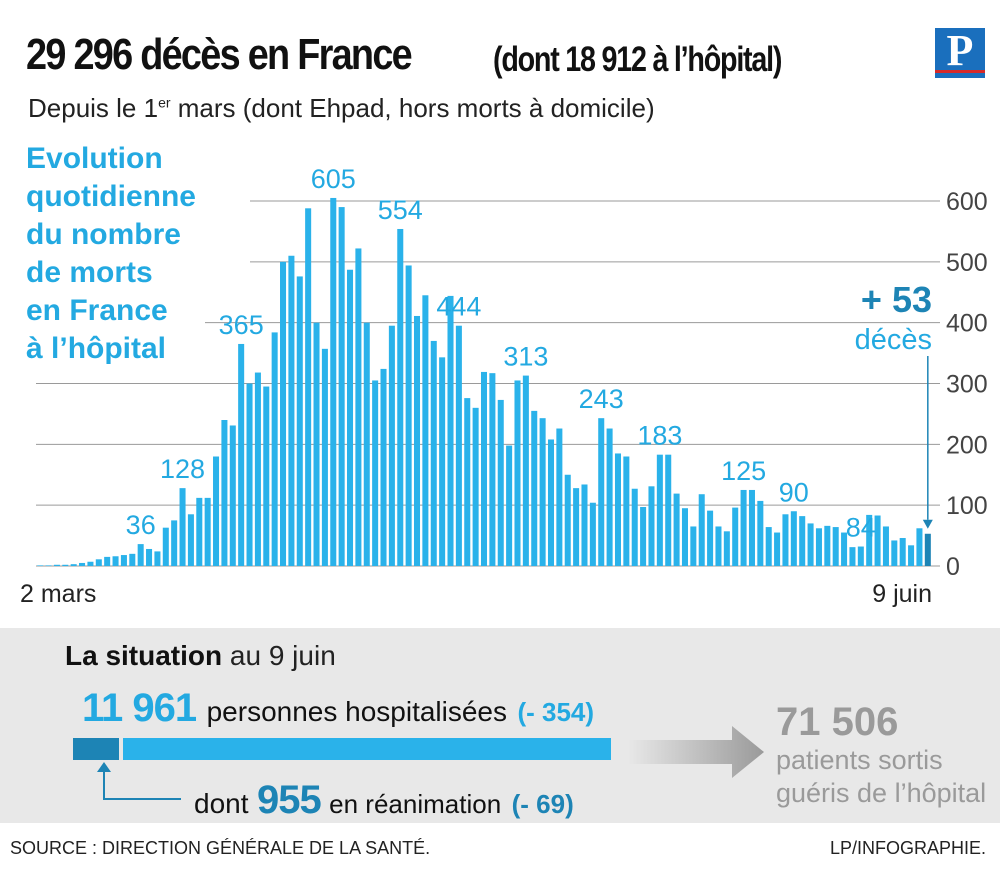  What do you see at coordinates (93, 108) in the screenshot?
I see `subtitle-pre: Depuis le 1` at bounding box center [93, 108].